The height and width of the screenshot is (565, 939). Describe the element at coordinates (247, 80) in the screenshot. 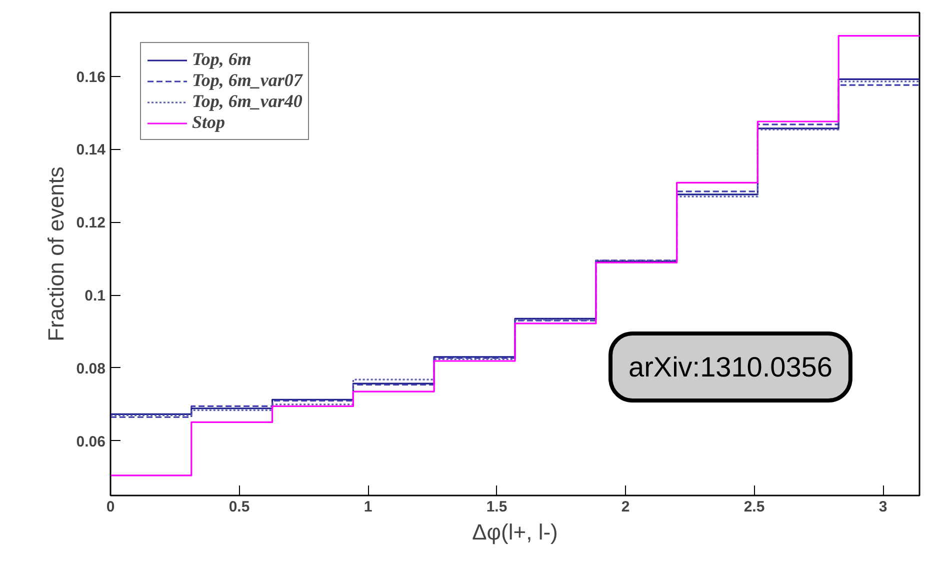

I see `legend-label: Top, 6m_var07` at that location.